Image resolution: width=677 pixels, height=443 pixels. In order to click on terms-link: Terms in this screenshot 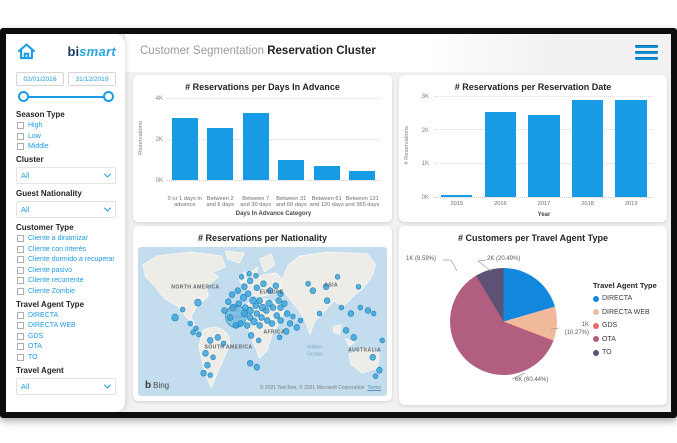, I will do `click(374, 388)`.